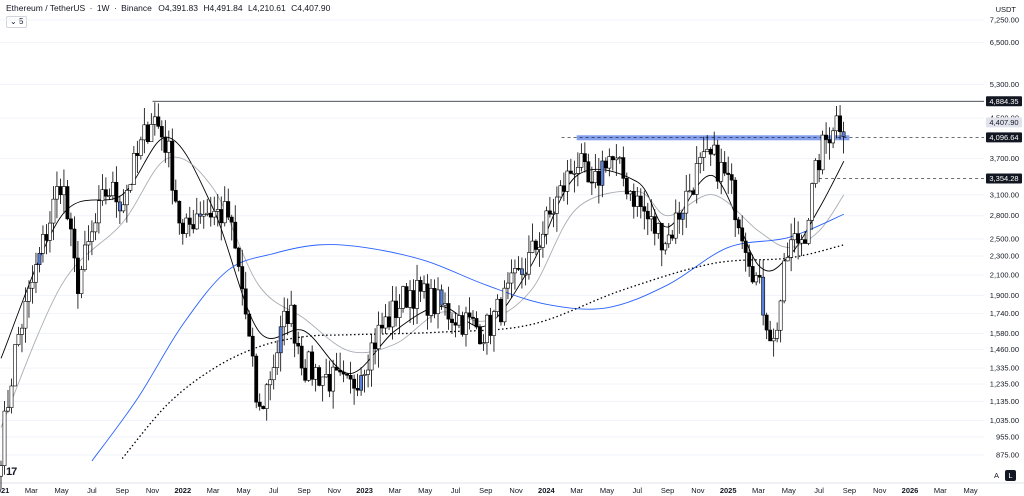 The height and width of the screenshot is (496, 1024). I want to click on symbol-name: Ethereum / TetherUS, so click(46, 8).